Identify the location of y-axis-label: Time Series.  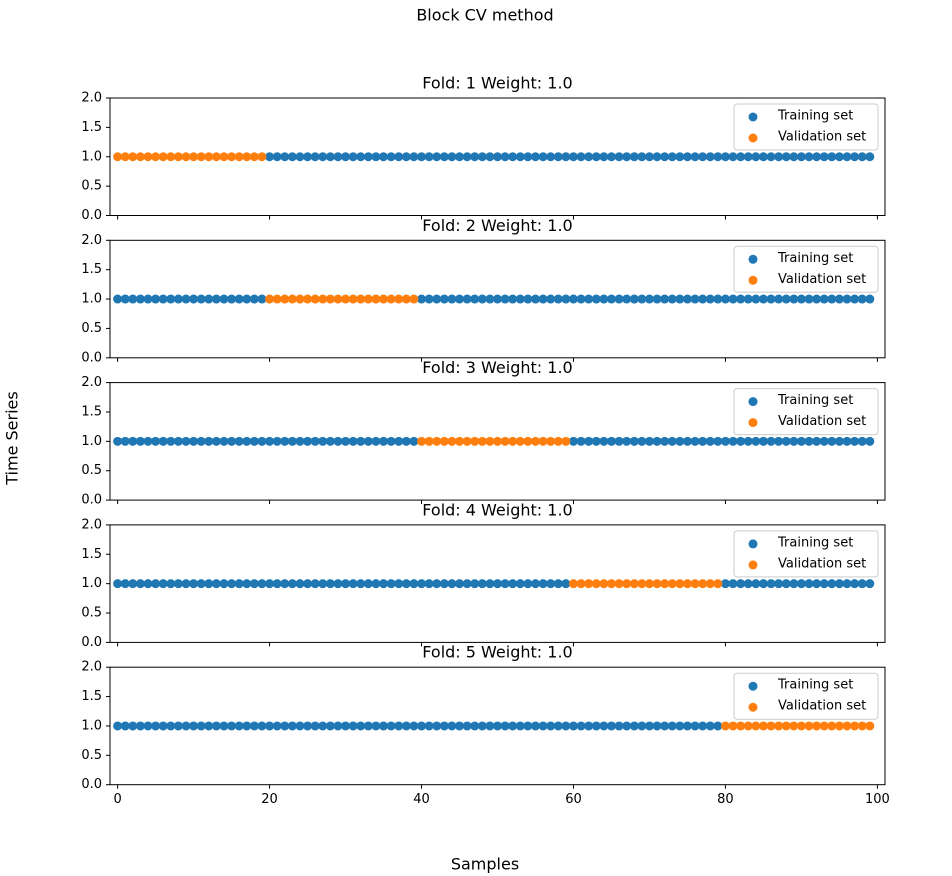
(12, 438).